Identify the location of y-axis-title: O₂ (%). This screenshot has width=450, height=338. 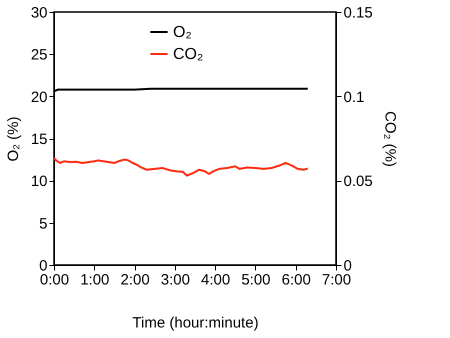
(13, 139).